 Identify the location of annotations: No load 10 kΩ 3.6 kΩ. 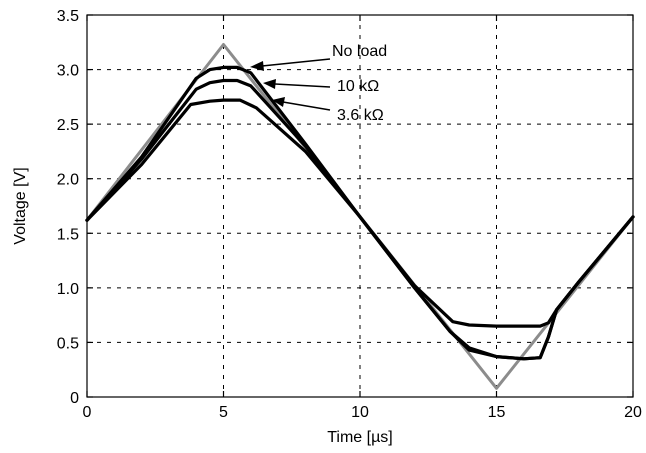
(318, 83).